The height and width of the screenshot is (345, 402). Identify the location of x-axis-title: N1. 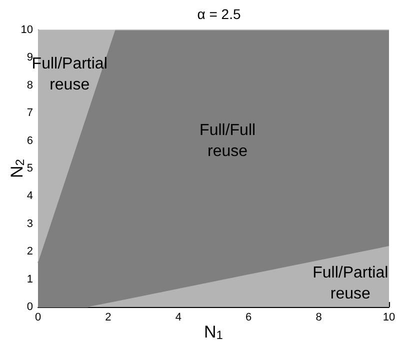
(214, 332).